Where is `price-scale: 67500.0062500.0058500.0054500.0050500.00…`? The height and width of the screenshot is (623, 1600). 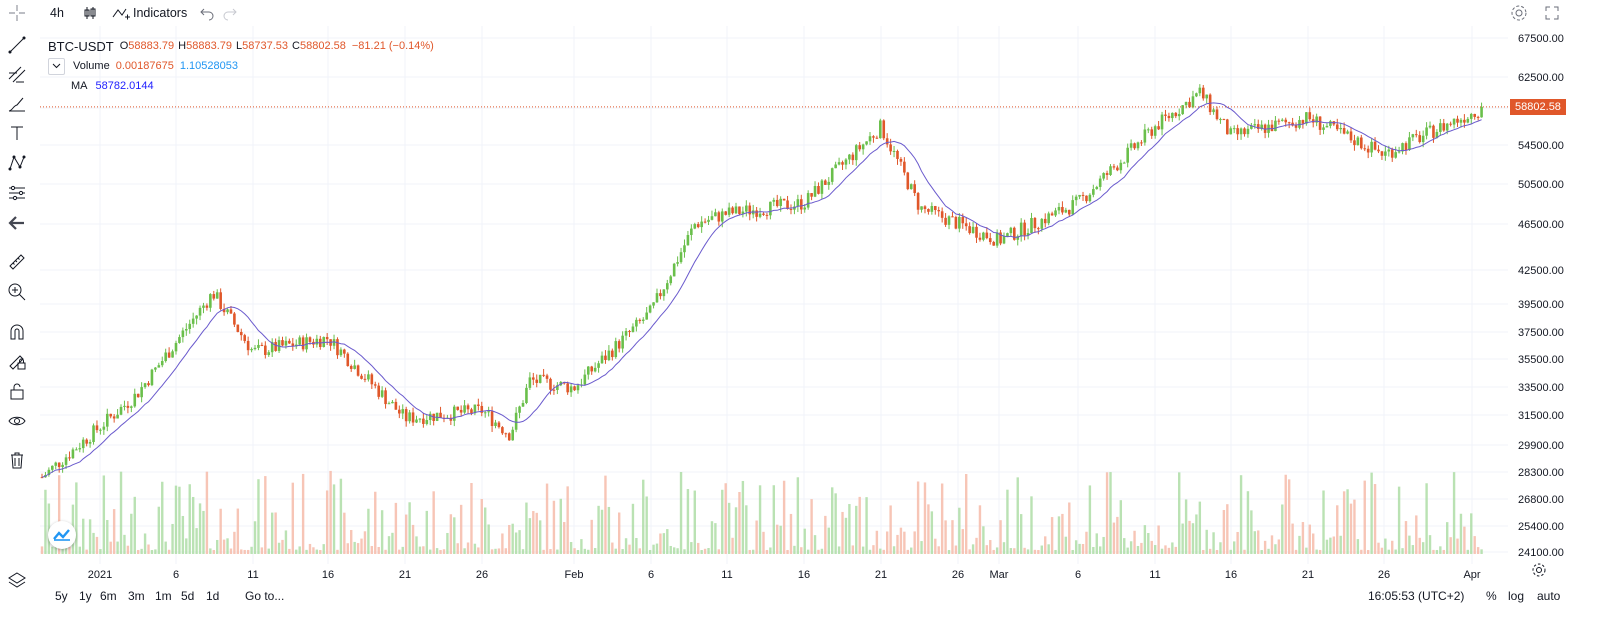 price-scale: 67500.0062500.0058500.0054500.0050500.00… is located at coordinates (1554, 295).